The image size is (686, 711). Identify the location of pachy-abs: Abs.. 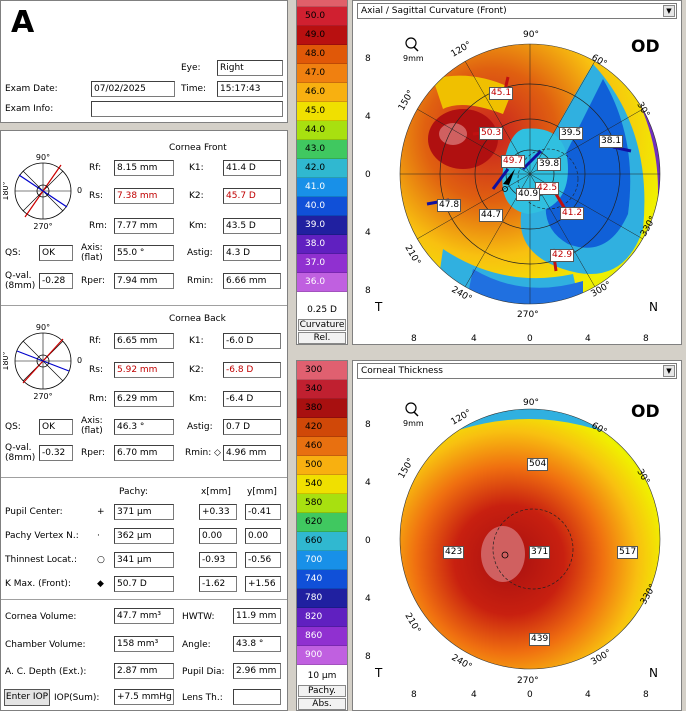
(322, 704).